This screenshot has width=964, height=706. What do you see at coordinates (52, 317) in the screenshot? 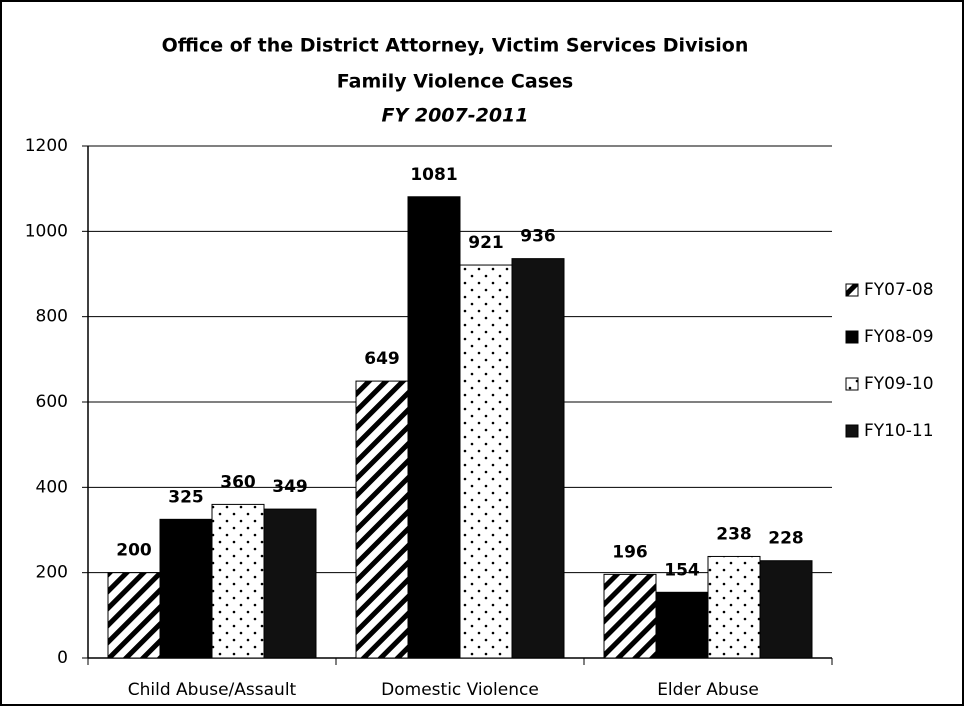
I see `y-tick-label: 800` at bounding box center [52, 317].